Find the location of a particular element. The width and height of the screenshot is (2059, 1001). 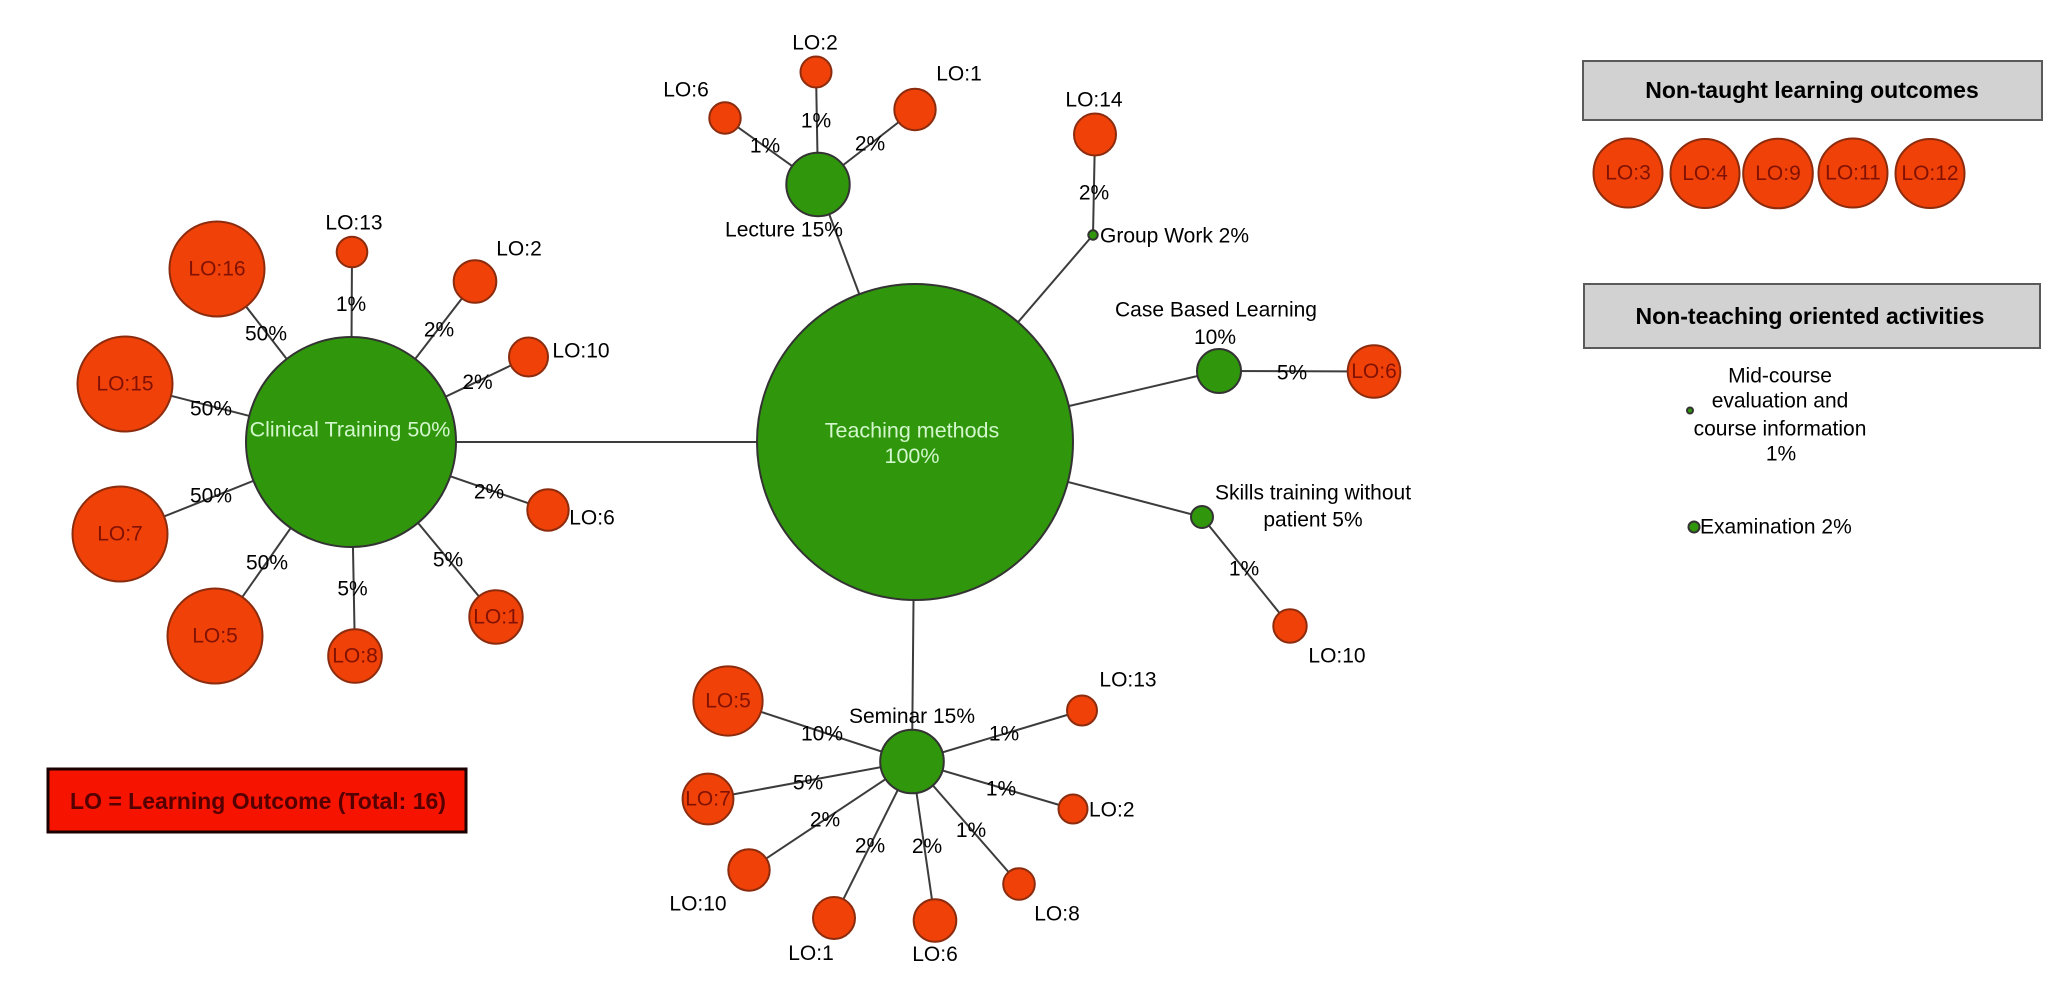

svg-text: LO:3 is located at coordinates (1628, 173).